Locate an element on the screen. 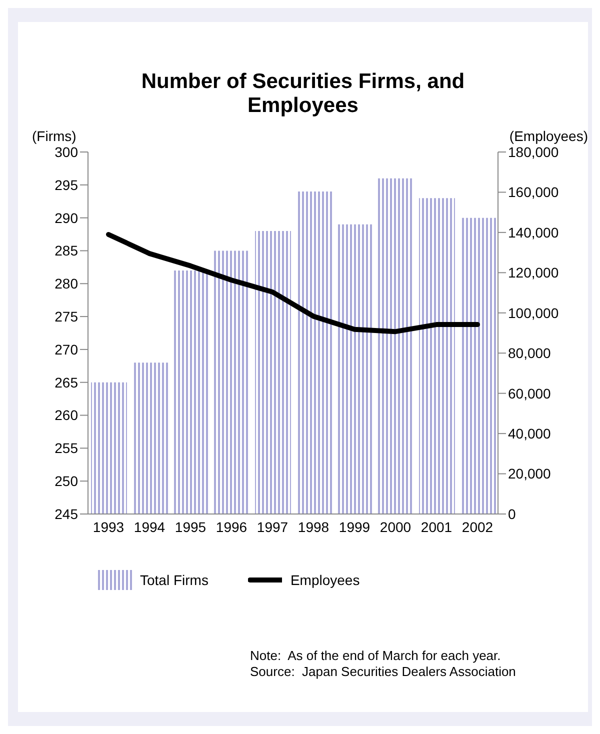 Image resolution: width=600 pixels, height=734 pixels. y-tick-label: 245 is located at coordinates (66, 514).